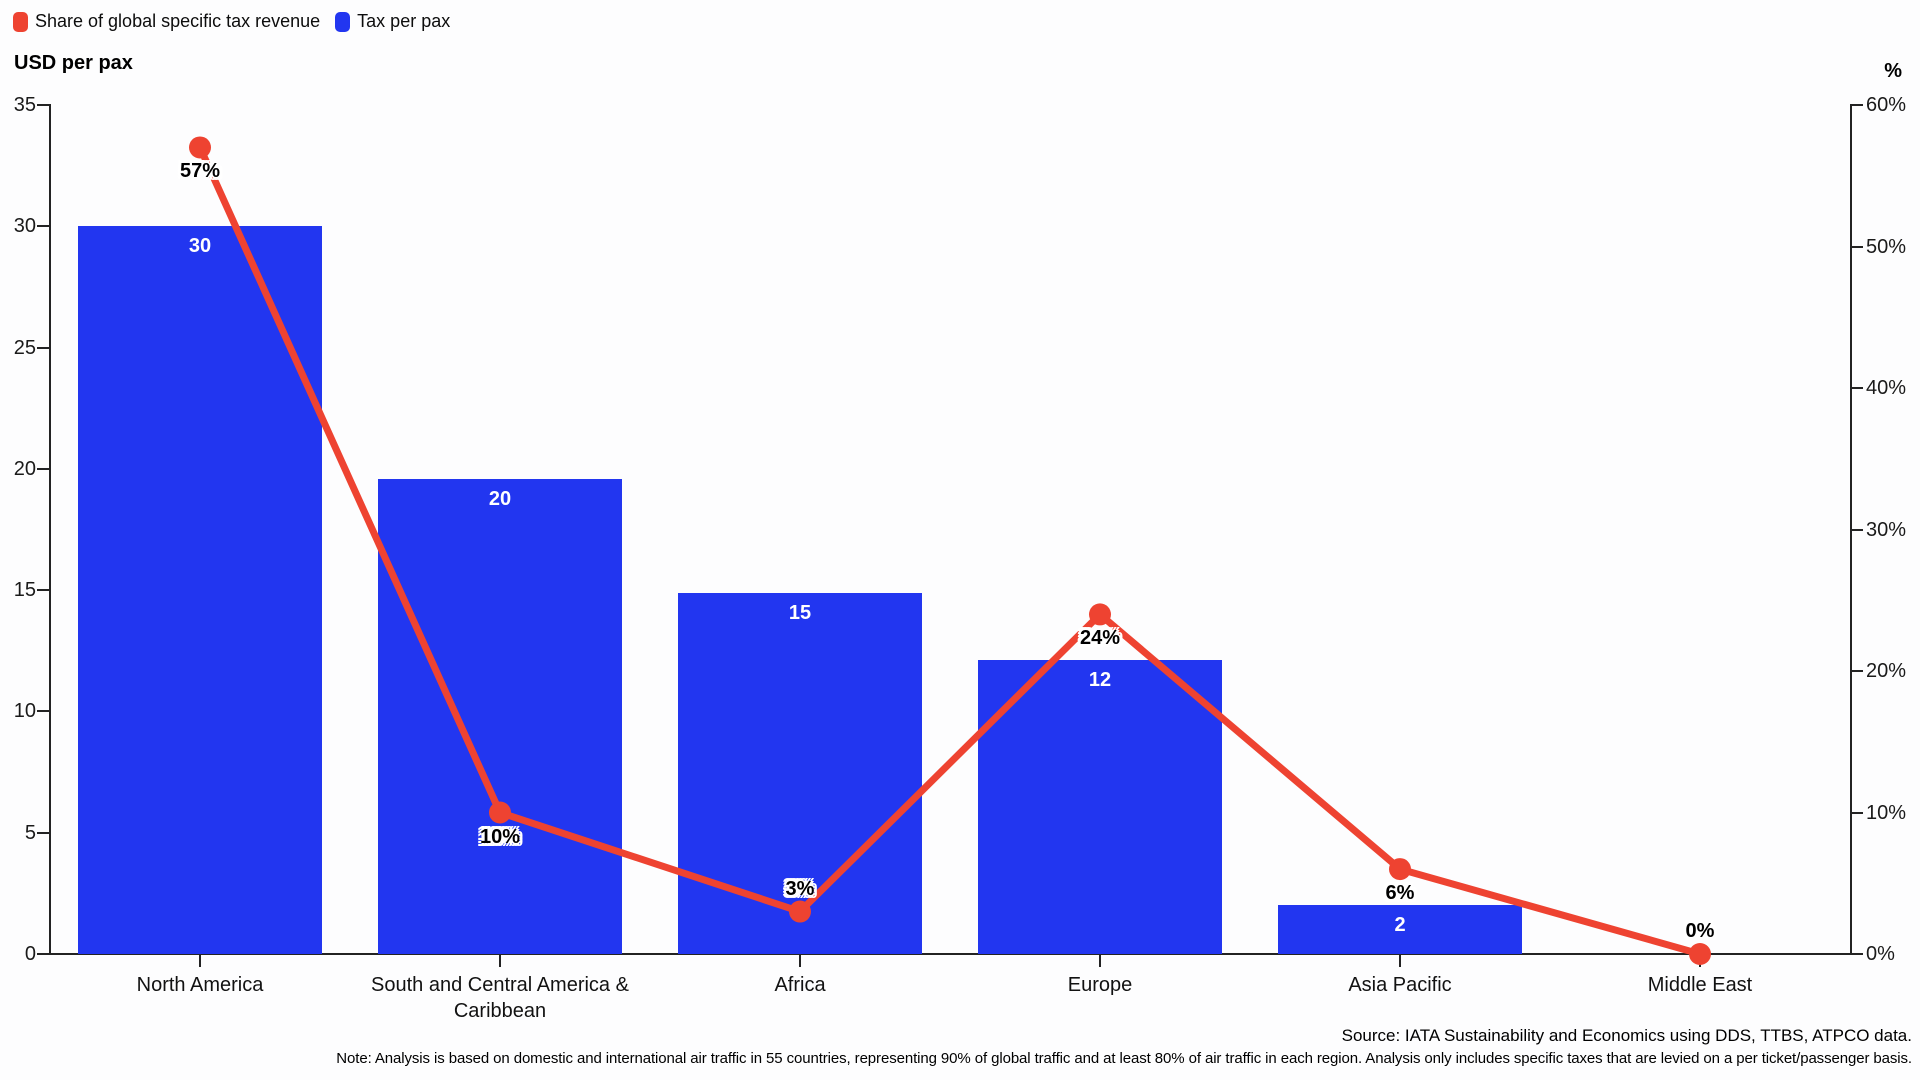 This screenshot has height=1080, width=1920. What do you see at coordinates (1893, 71) in the screenshot?
I see `right-axis-title: %` at bounding box center [1893, 71].